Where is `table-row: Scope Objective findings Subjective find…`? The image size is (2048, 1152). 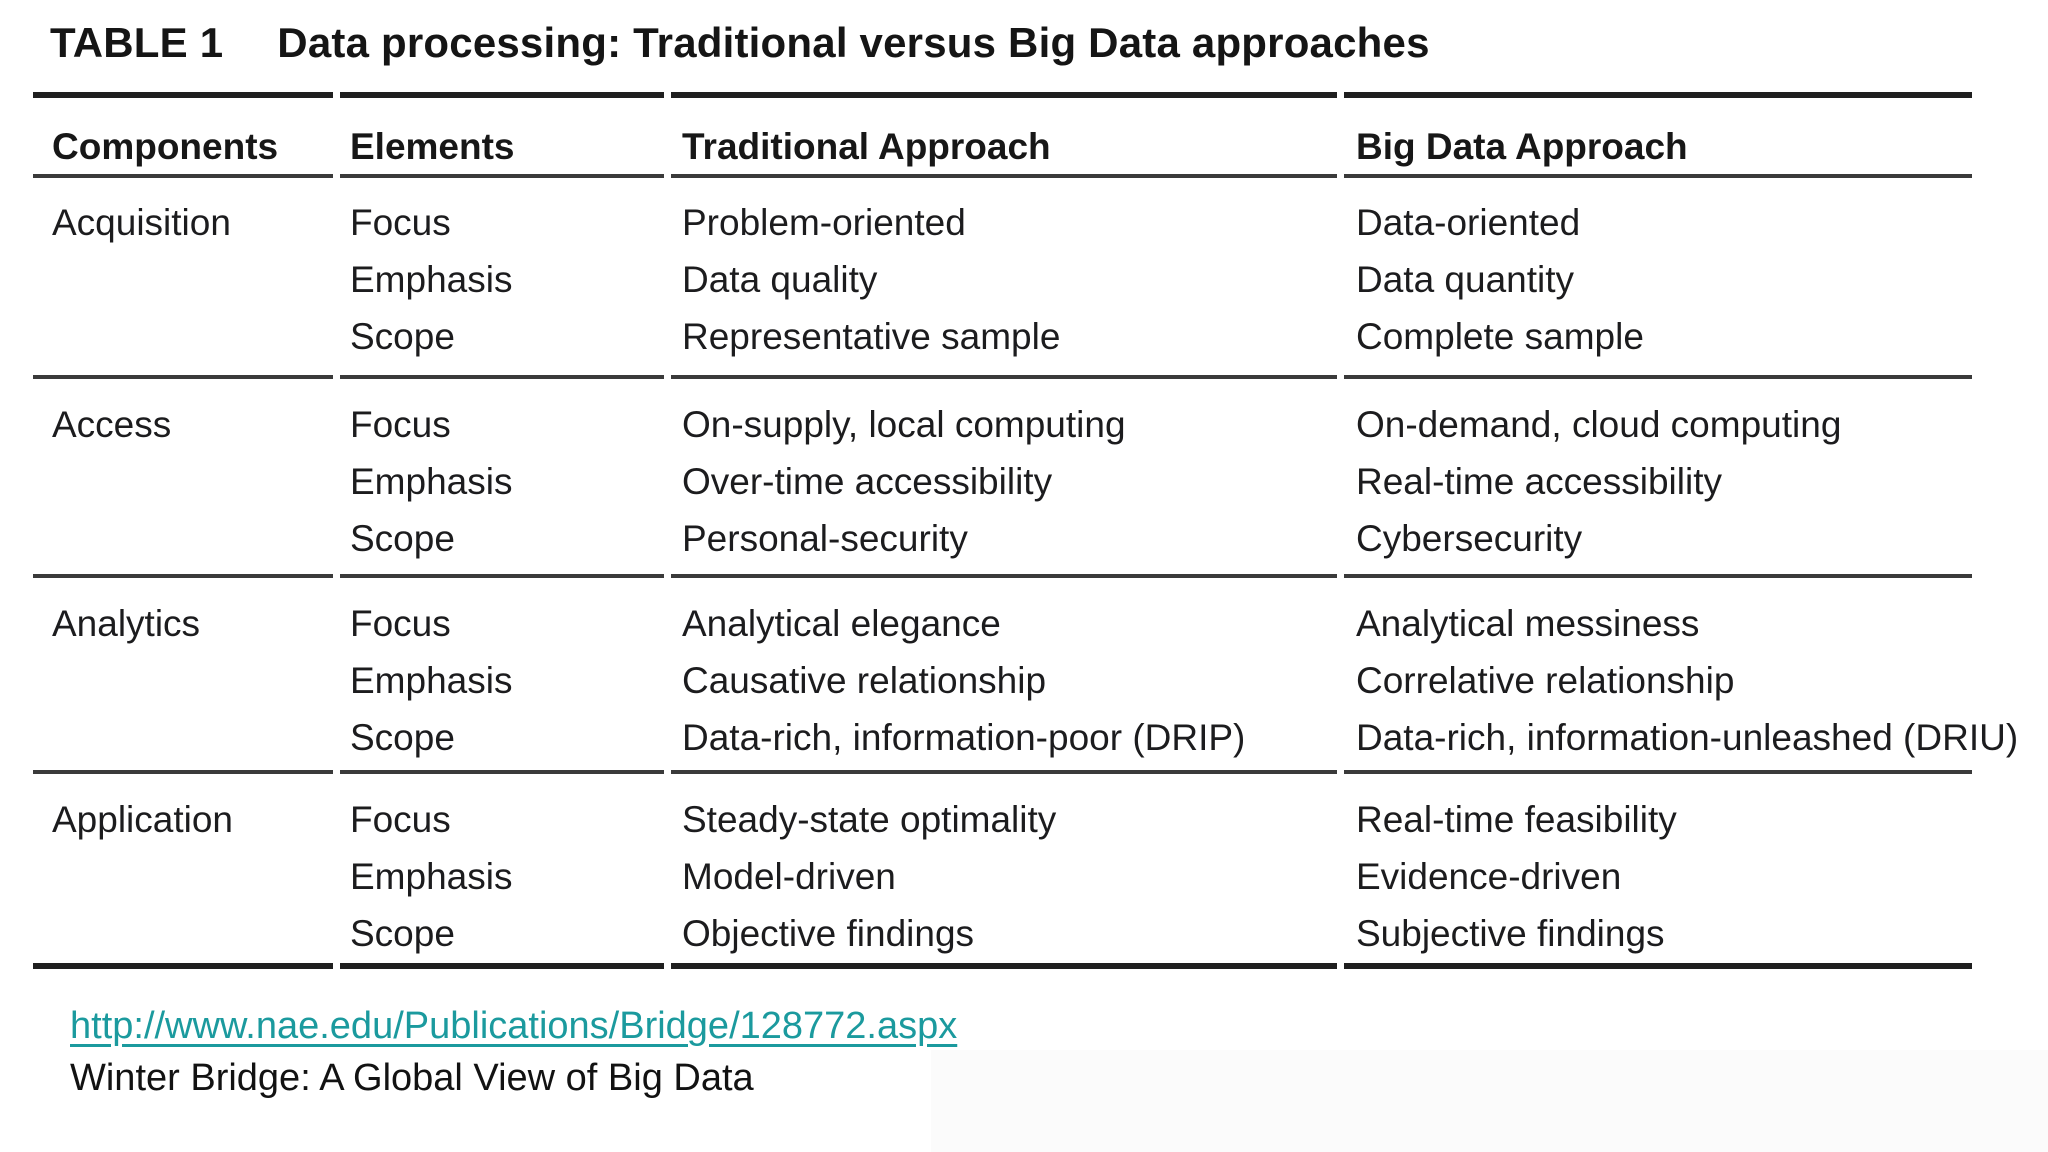 table-row: Scope Objective findings Subjective find… is located at coordinates (1024, 933).